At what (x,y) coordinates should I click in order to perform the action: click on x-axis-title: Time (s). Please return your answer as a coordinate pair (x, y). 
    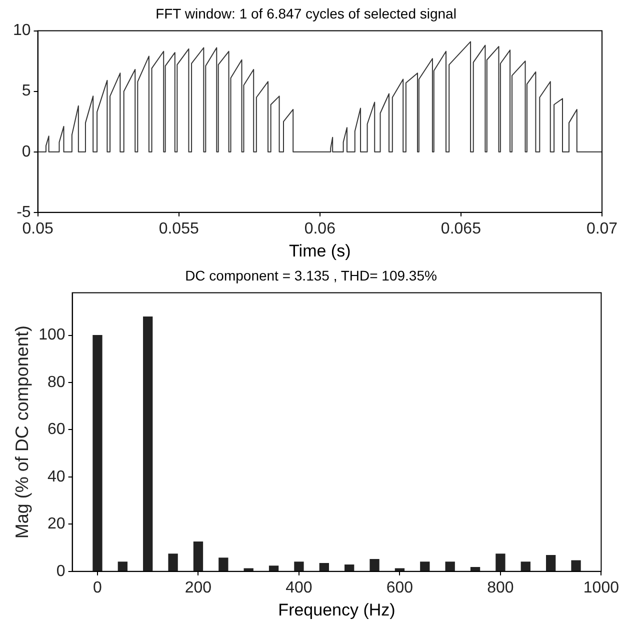
    Looking at the image, I should click on (320, 250).